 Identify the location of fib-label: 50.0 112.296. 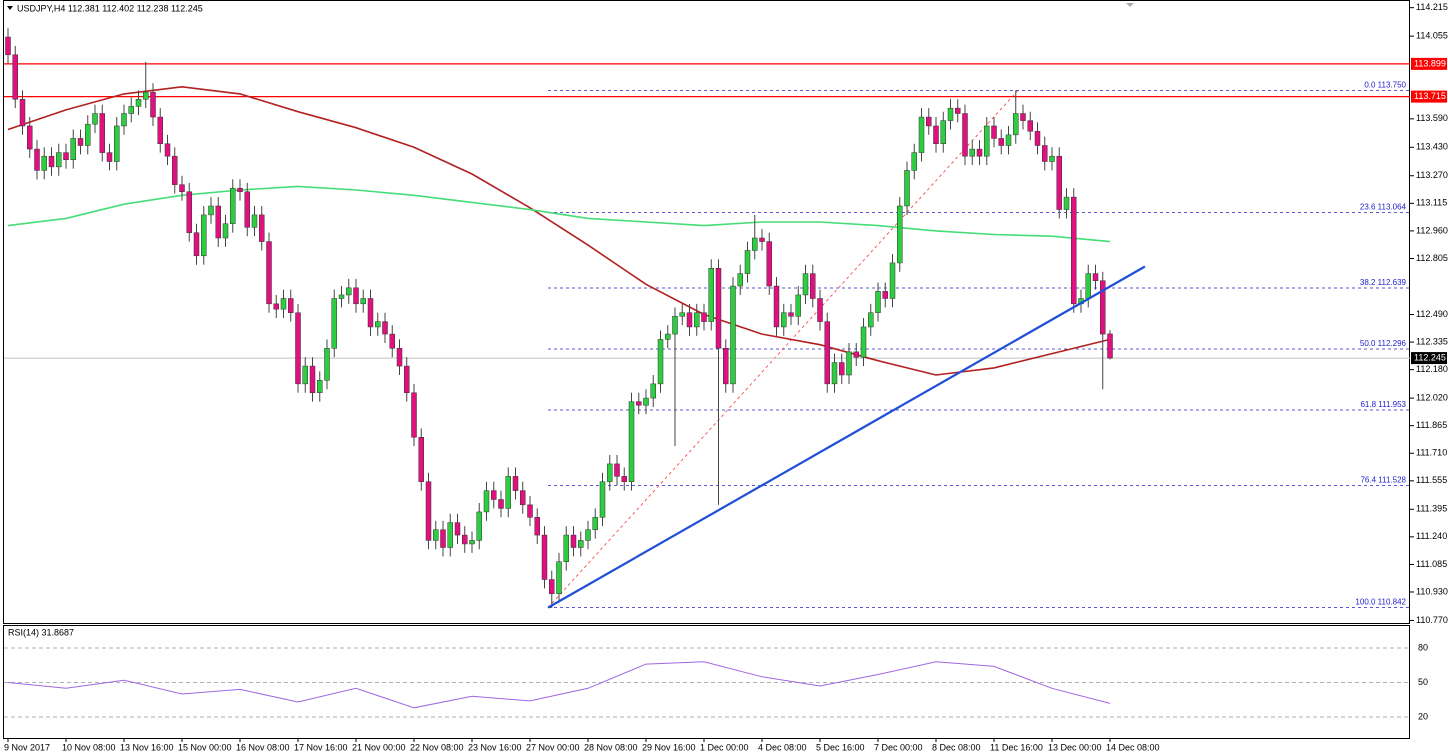
(1383, 343).